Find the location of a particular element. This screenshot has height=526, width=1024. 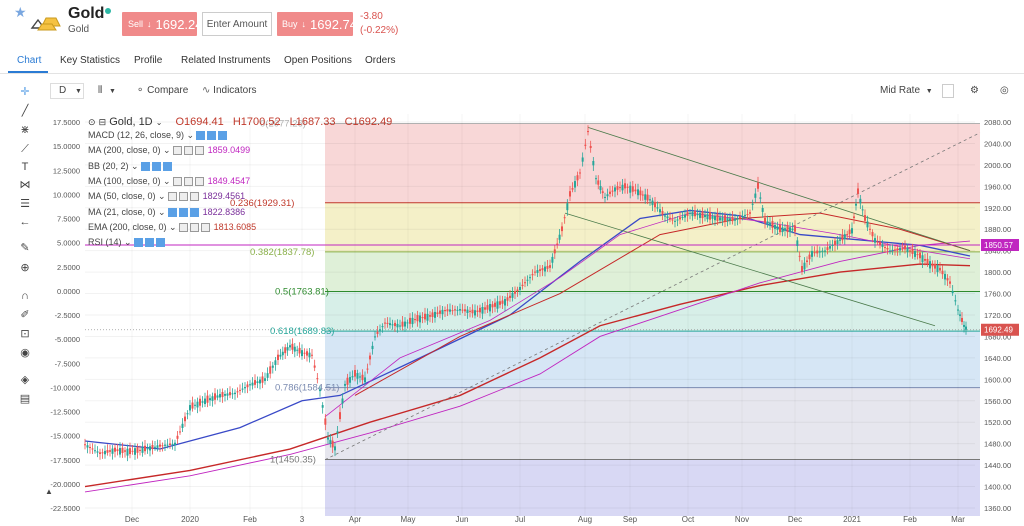

right-tick-label: 1920.00 is located at coordinates (997, 208).